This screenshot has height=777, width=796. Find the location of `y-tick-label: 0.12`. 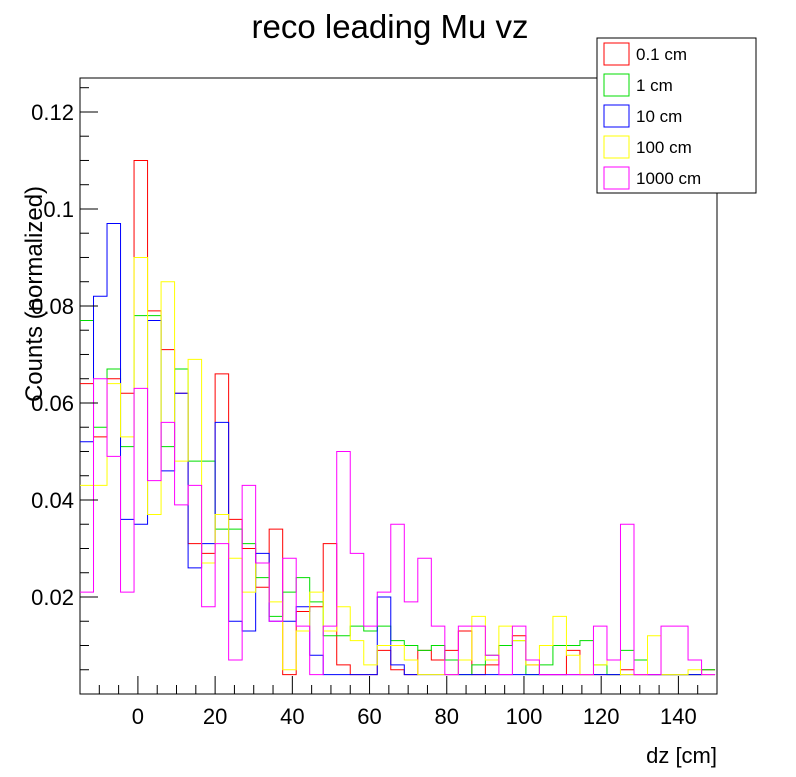

y-tick-label: 0.12 is located at coordinates (52, 112).